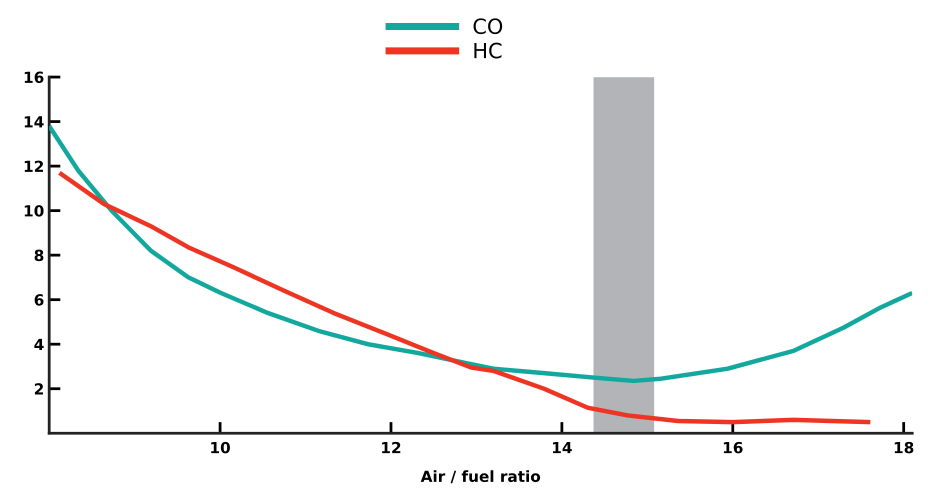 The image size is (928, 494). What do you see at coordinates (39, 300) in the screenshot?
I see `y-tick-label: 6` at bounding box center [39, 300].